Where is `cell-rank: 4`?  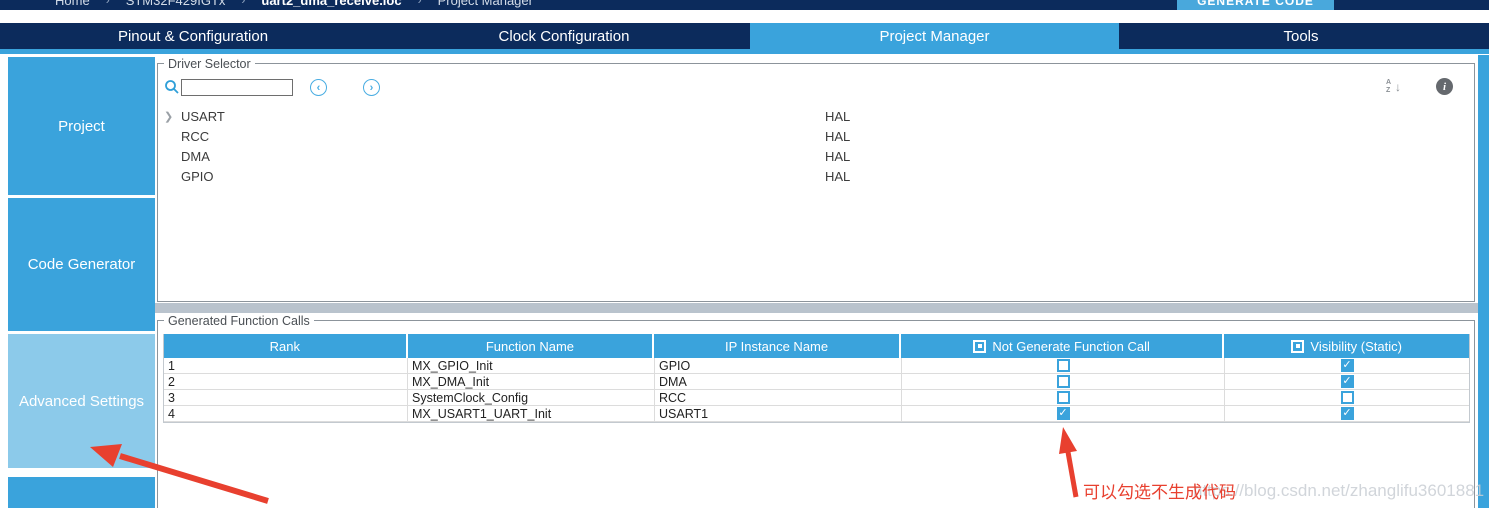
cell-rank: 4 is located at coordinates (286, 413).